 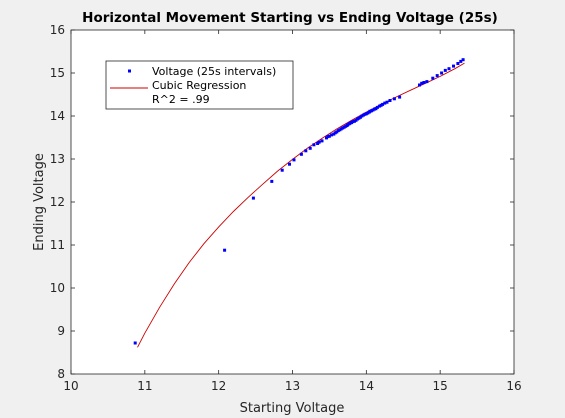 I want to click on y-tick-label: 14, so click(x=57, y=116).